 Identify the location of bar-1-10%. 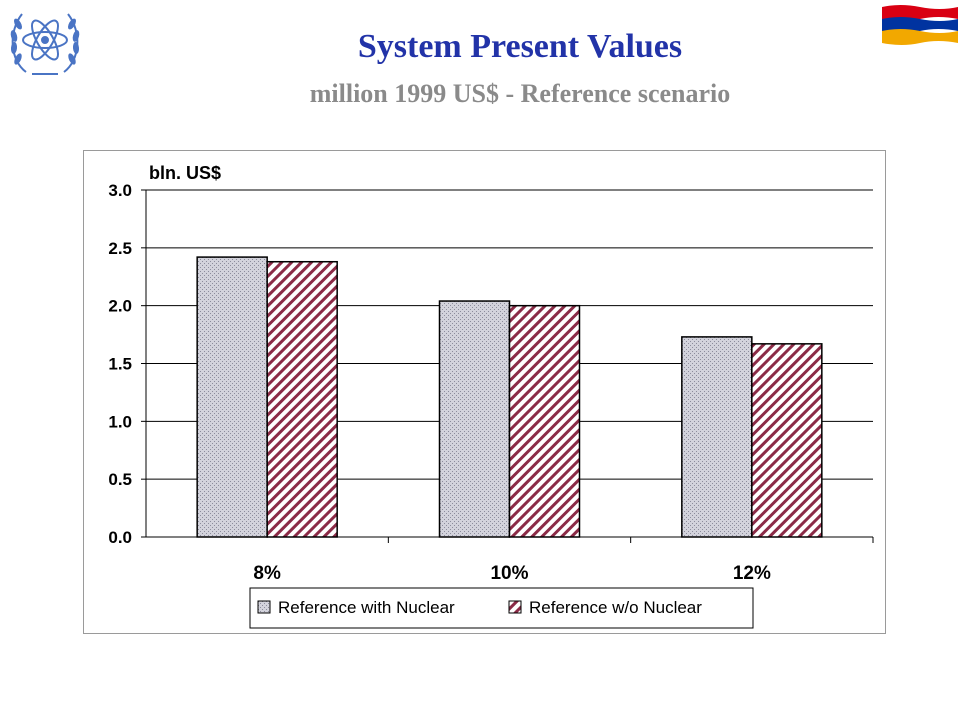
(474, 419).